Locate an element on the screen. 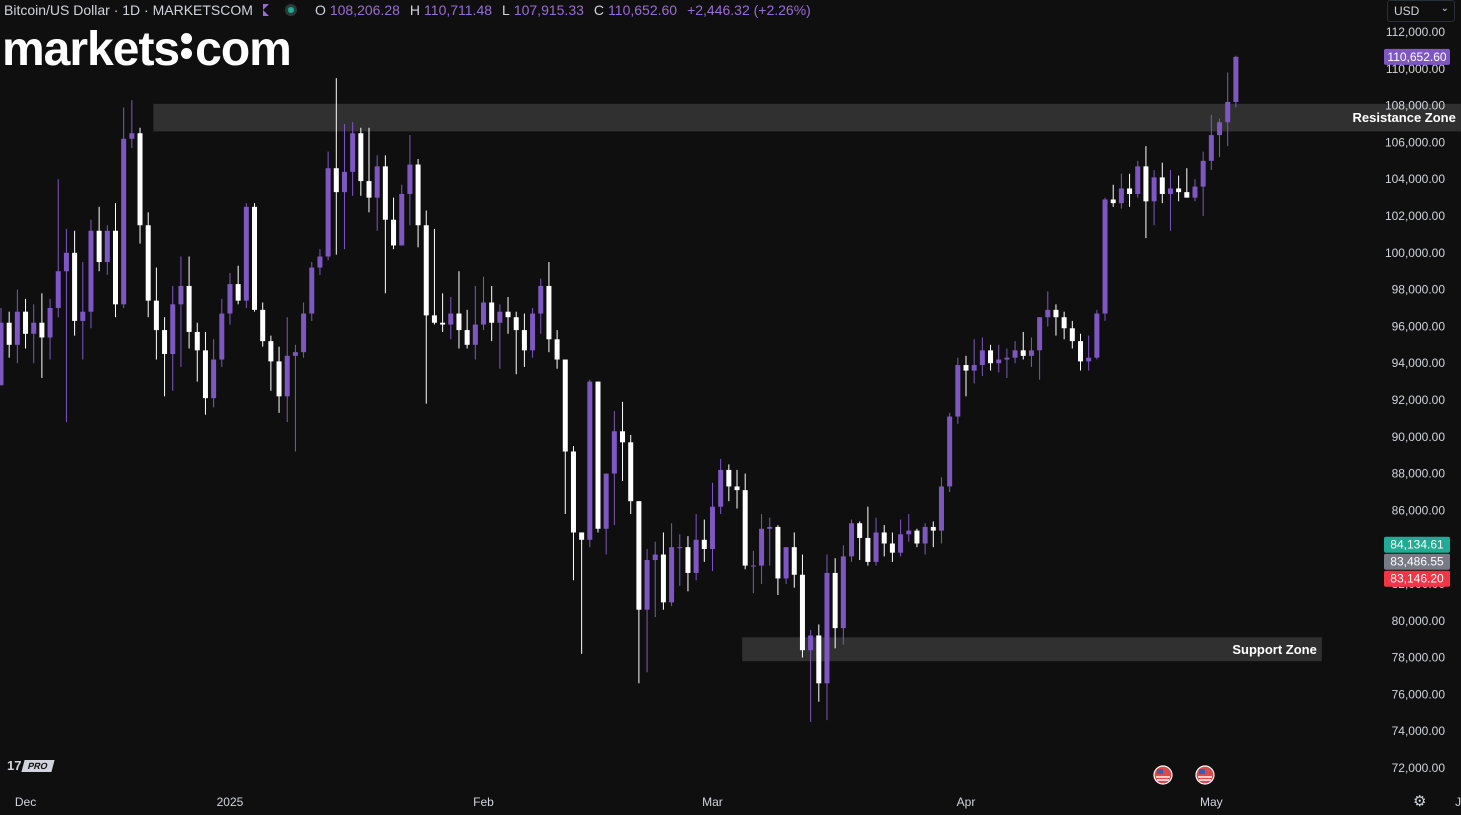 The image size is (1461, 815). x-axis: Dec 2025 Feb Mar Apr May Jun is located at coordinates (738, 802).